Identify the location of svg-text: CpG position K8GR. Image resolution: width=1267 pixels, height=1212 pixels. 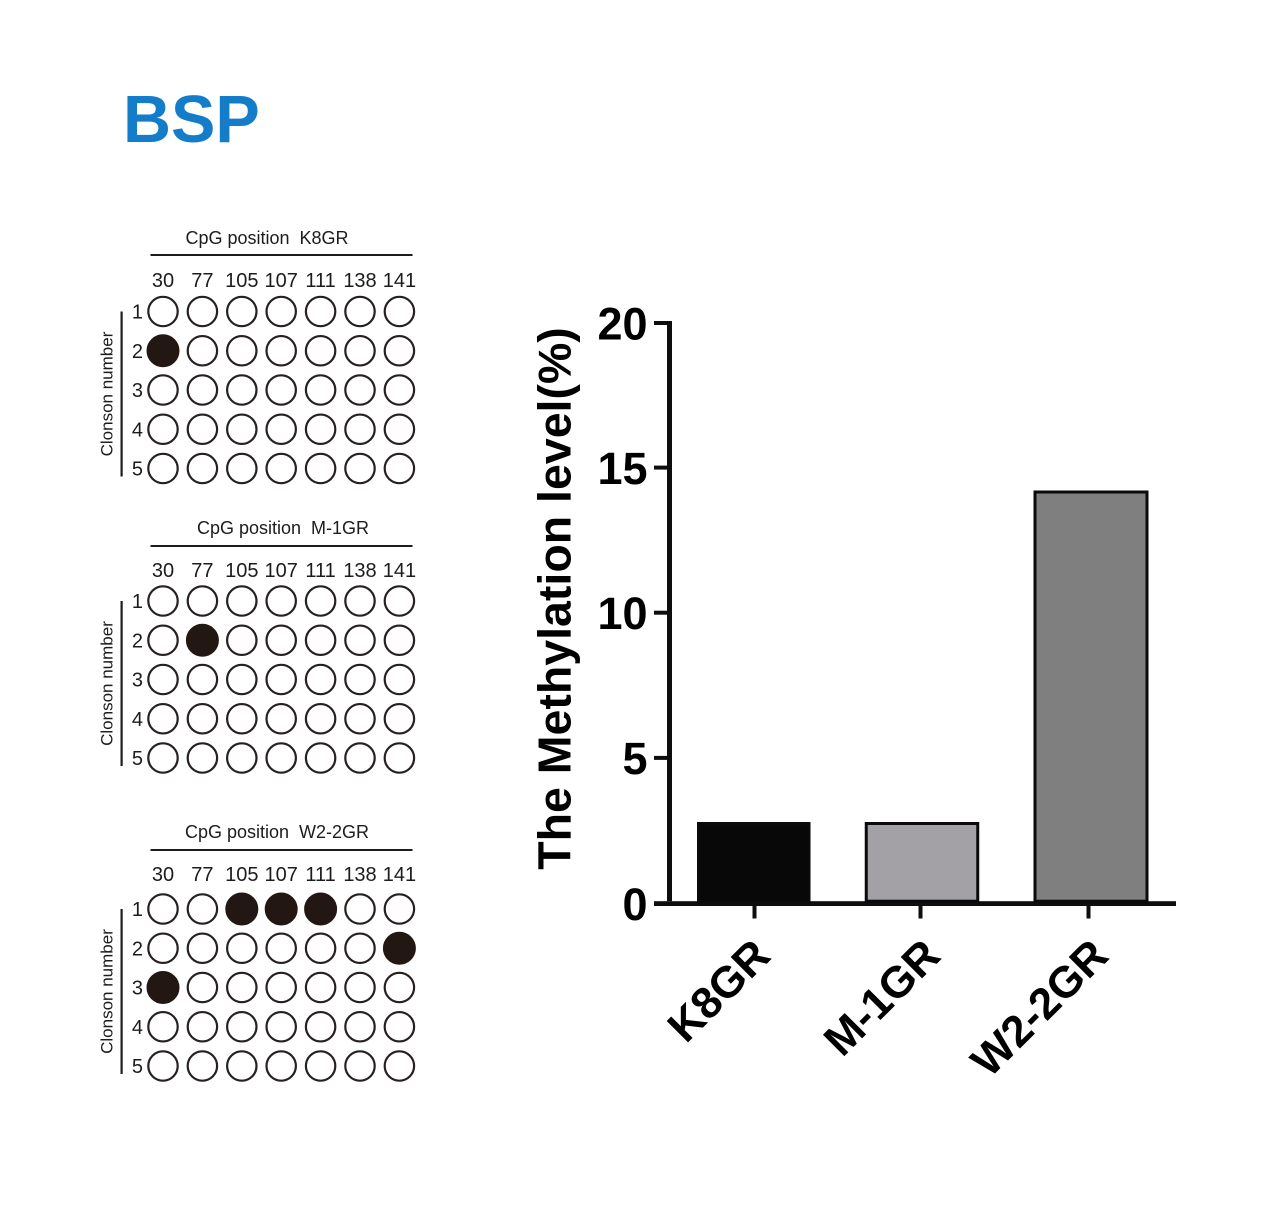
(266, 238).